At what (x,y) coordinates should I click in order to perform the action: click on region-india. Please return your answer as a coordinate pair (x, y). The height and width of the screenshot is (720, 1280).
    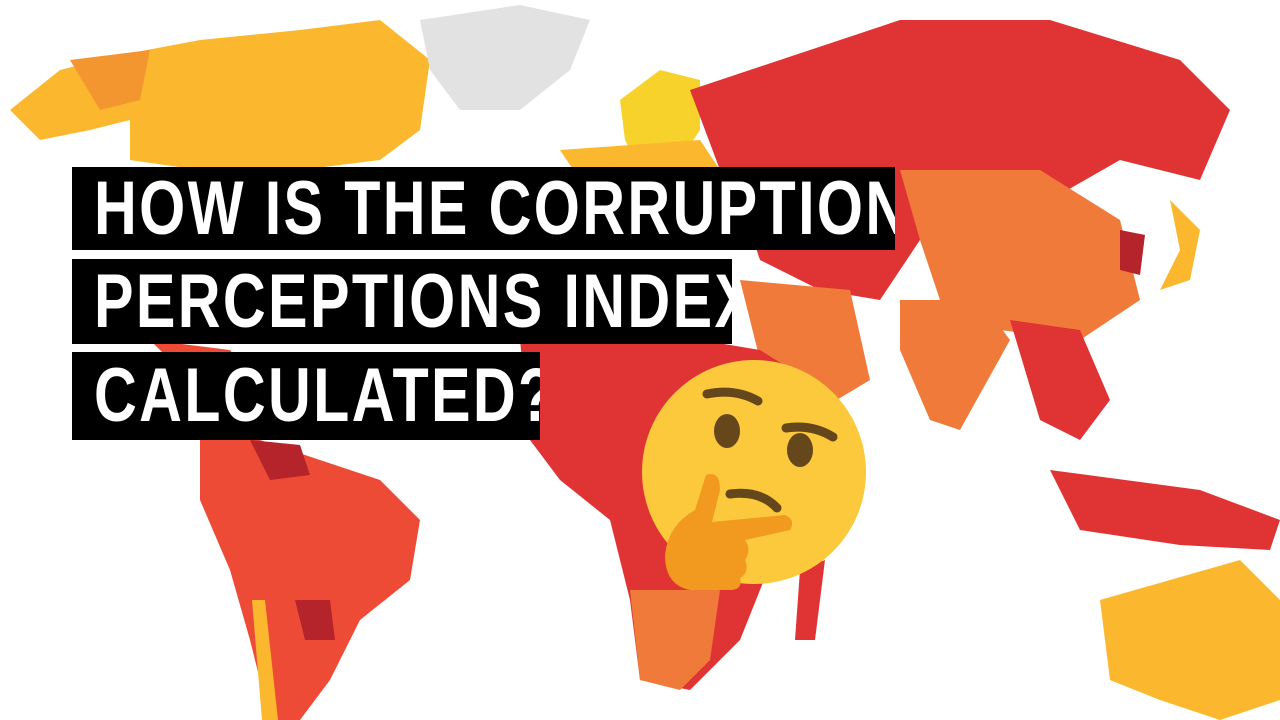
    Looking at the image, I should click on (955, 365).